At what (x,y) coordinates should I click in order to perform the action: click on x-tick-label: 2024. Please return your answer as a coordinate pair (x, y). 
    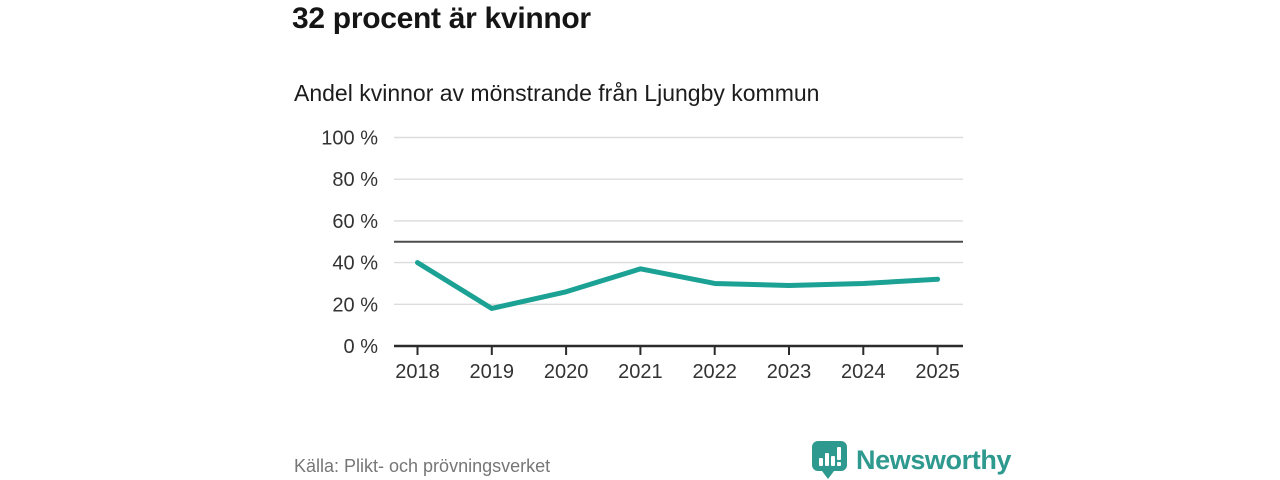
    Looking at the image, I should click on (863, 372).